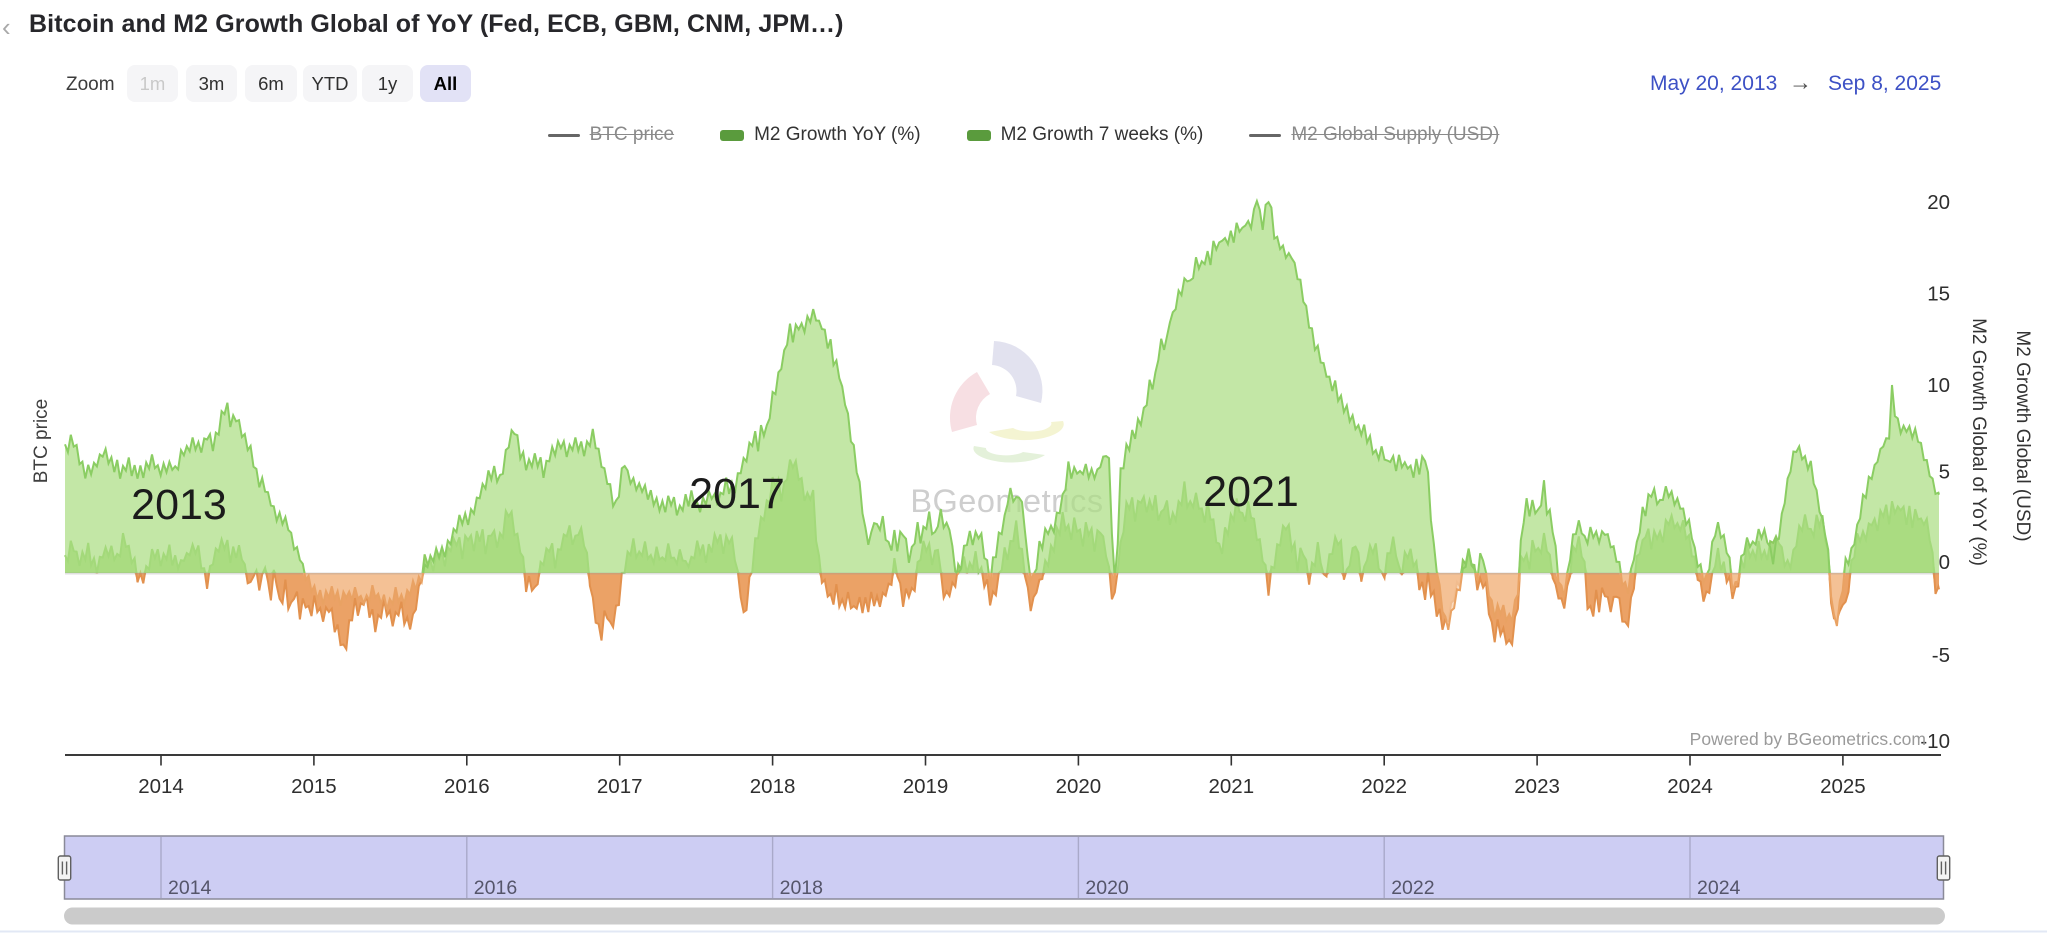  Describe the element at coordinates (41, 441) in the screenshot. I see `svg-text: BTC price` at that location.